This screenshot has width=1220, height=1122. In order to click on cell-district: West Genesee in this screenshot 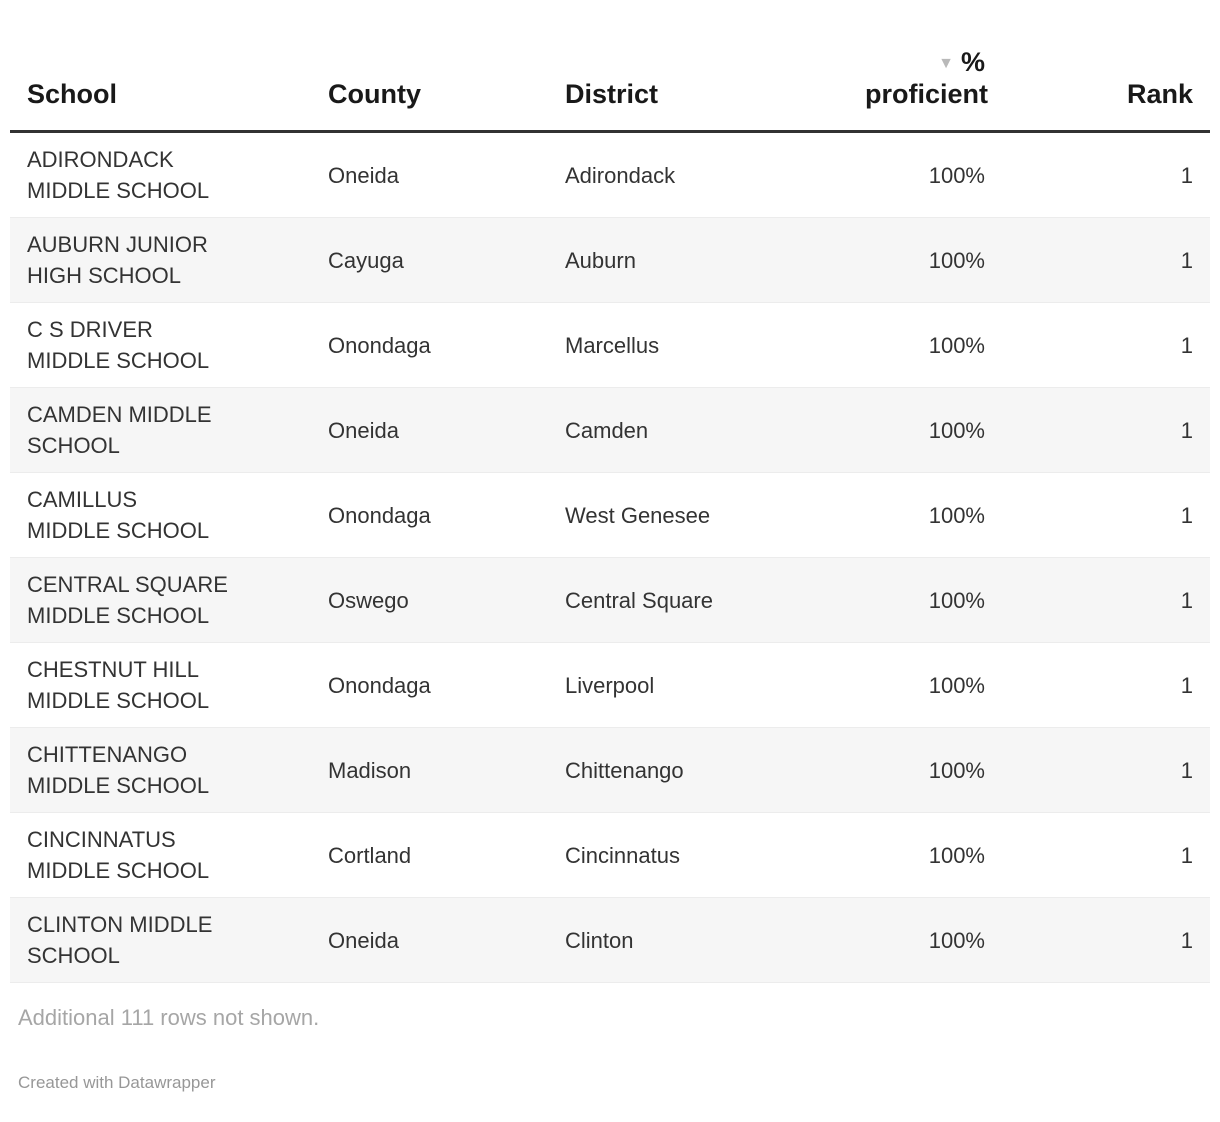, I will do `click(698, 515)`.